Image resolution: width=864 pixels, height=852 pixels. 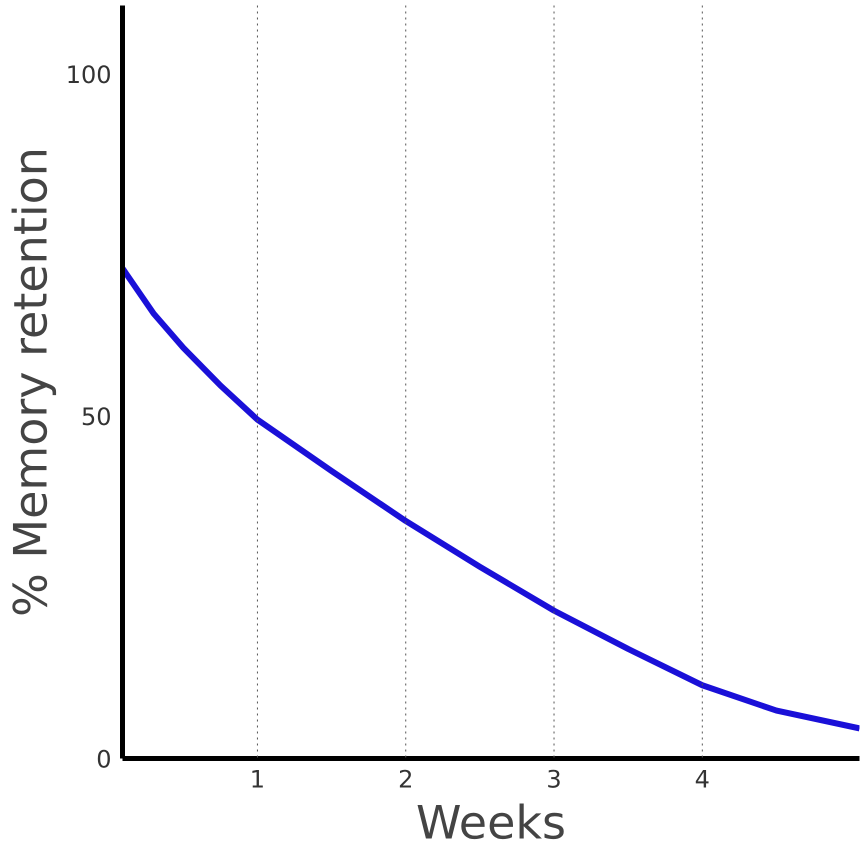 What do you see at coordinates (406, 780) in the screenshot?
I see `x-tick-label: 2` at bounding box center [406, 780].